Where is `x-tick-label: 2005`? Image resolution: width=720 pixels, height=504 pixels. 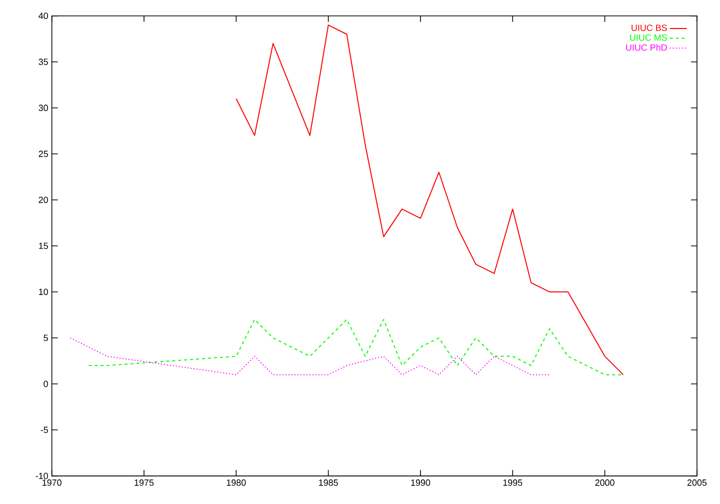 x-tick-label: 2005 is located at coordinates (697, 482).